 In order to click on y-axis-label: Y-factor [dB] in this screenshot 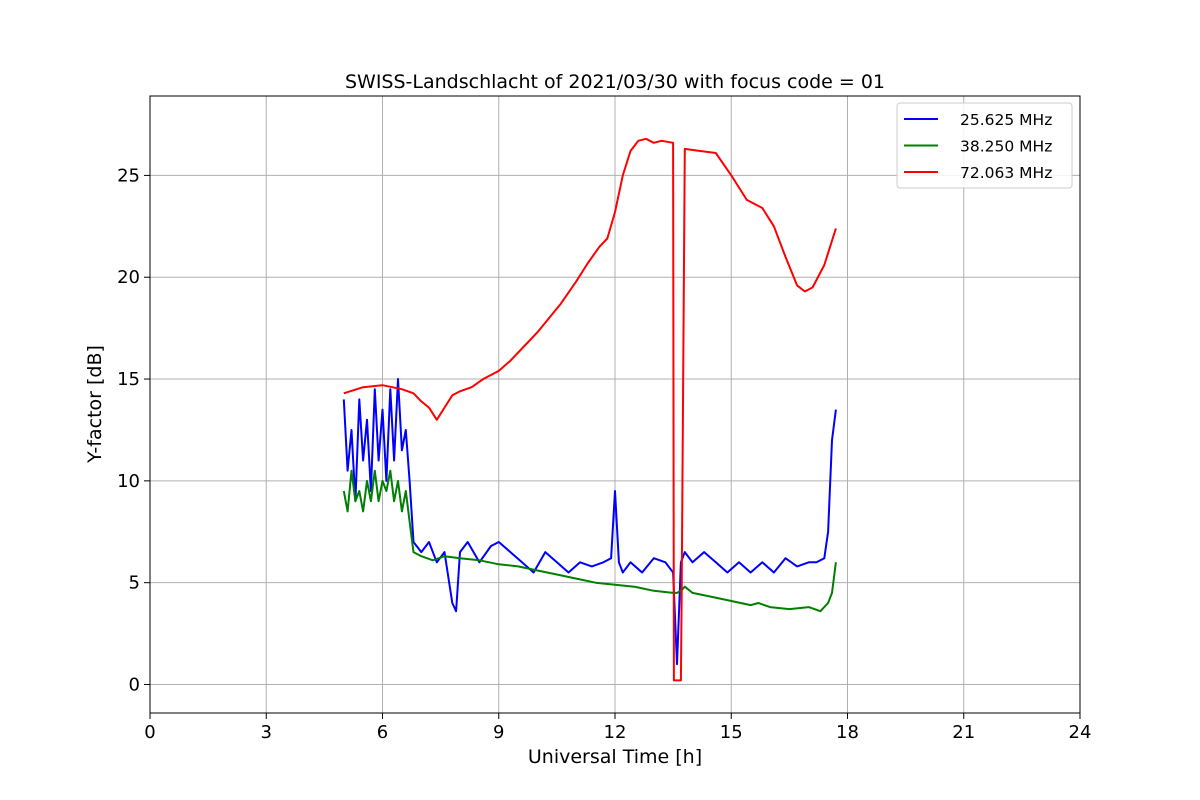, I will do `click(95, 404)`.